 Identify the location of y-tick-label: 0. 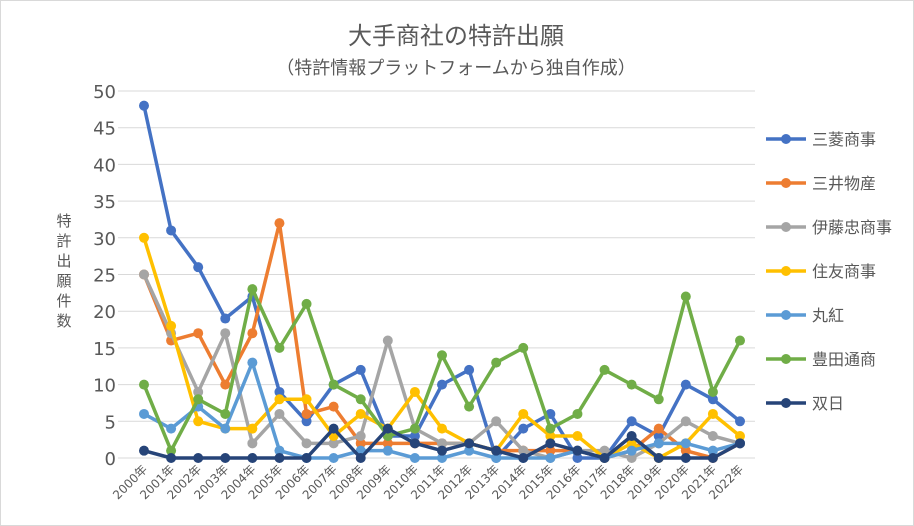
(110, 459).